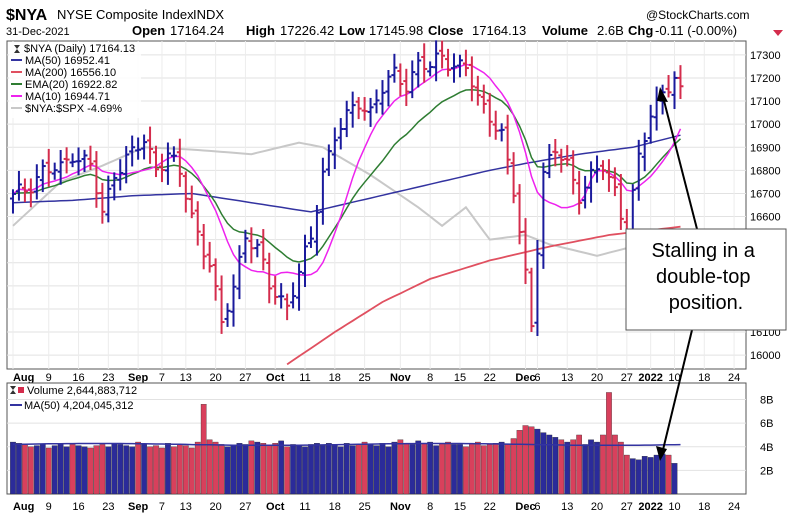 This screenshot has height=518, width=800. I want to click on x-tick-label: 8, so click(430, 507).